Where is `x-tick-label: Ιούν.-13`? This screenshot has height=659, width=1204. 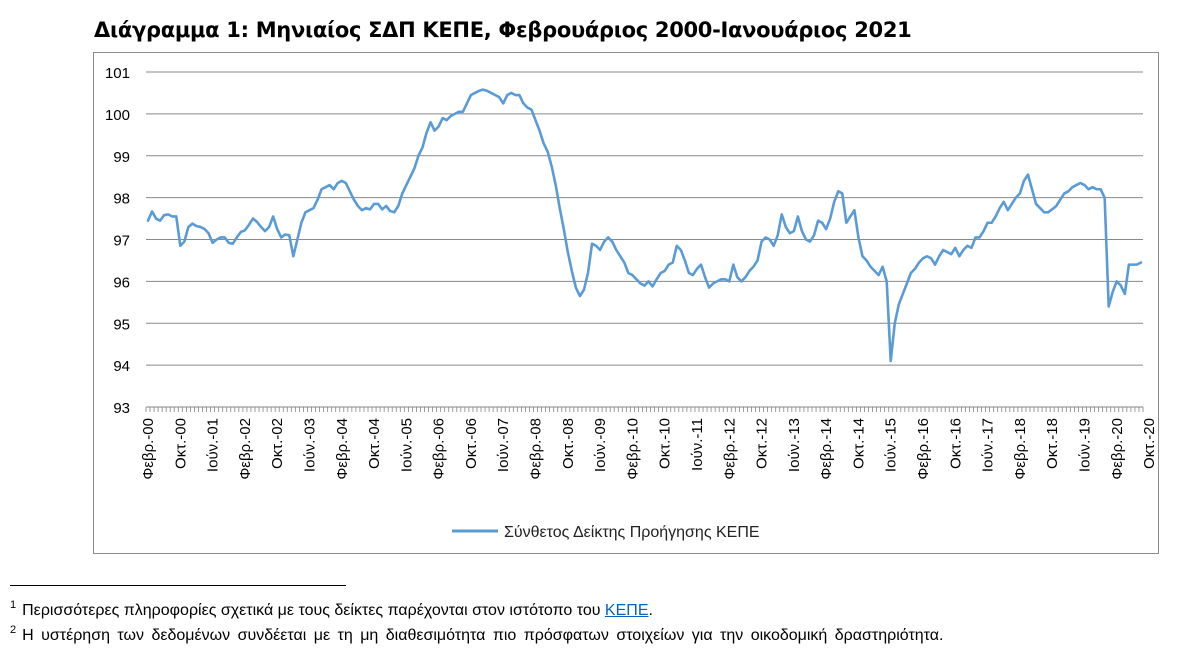 x-tick-label: Ιούν.-13 is located at coordinates (794, 445).